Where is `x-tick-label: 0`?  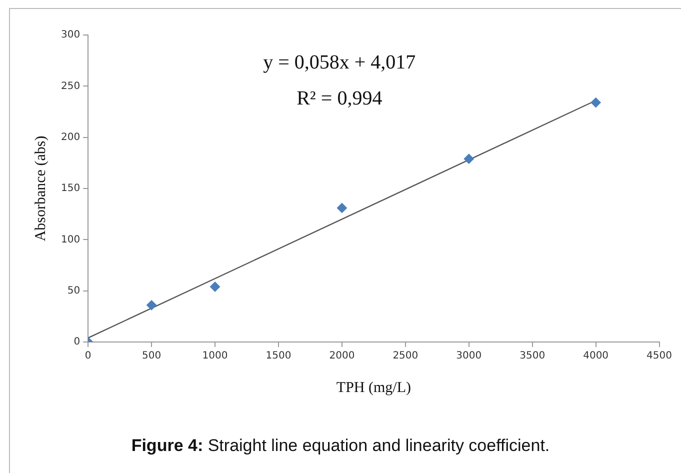 x-tick-label: 0 is located at coordinates (88, 356).